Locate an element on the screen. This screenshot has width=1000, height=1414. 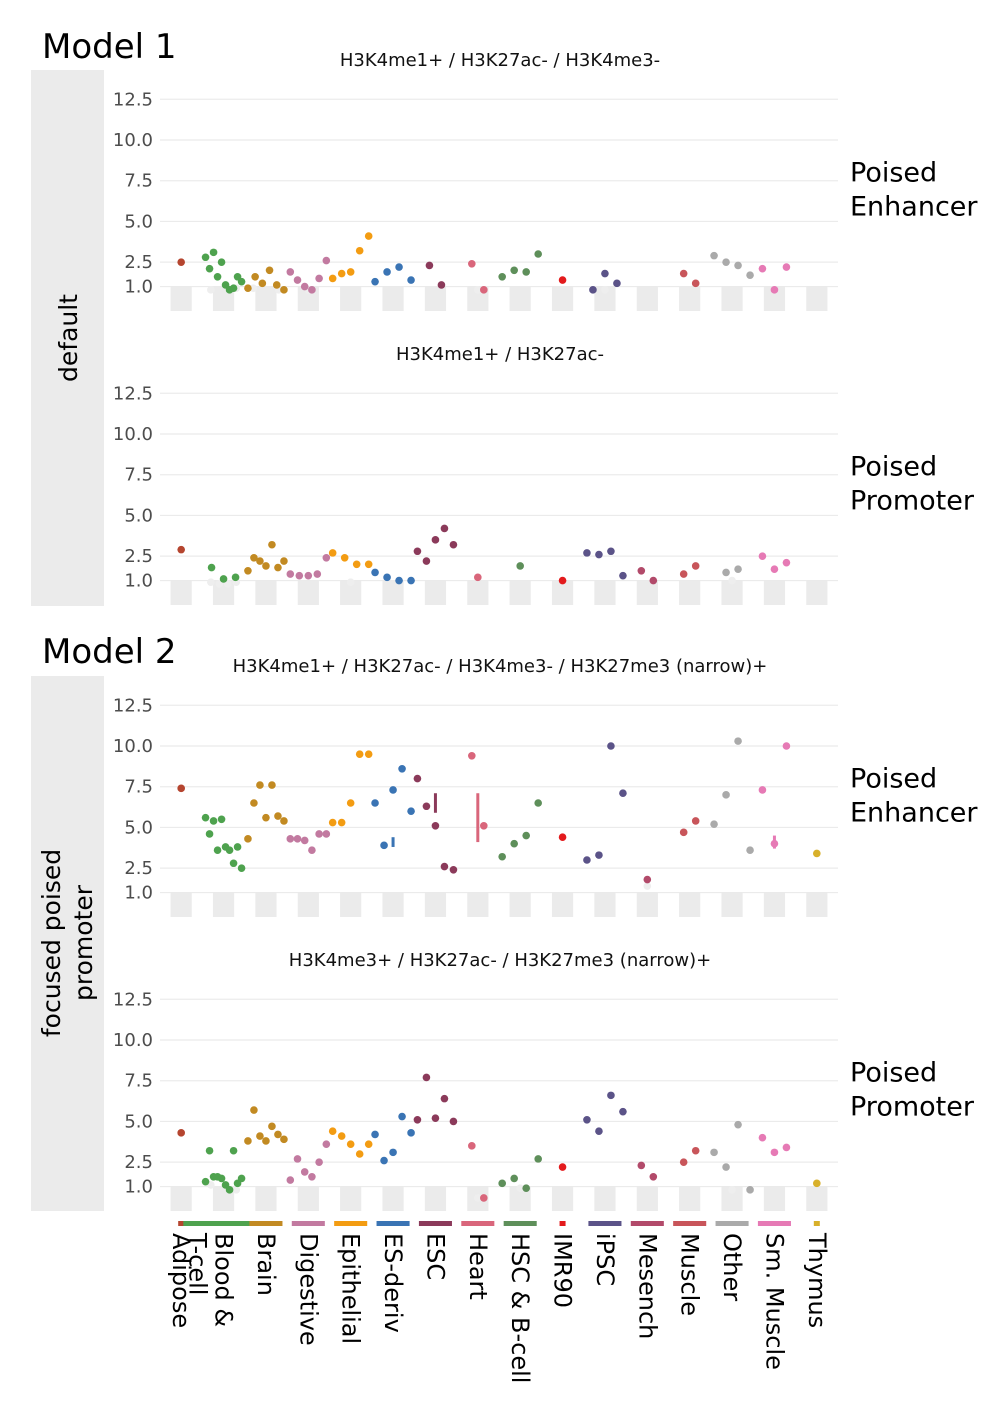
strip-default-label: default is located at coordinates (68, 338).